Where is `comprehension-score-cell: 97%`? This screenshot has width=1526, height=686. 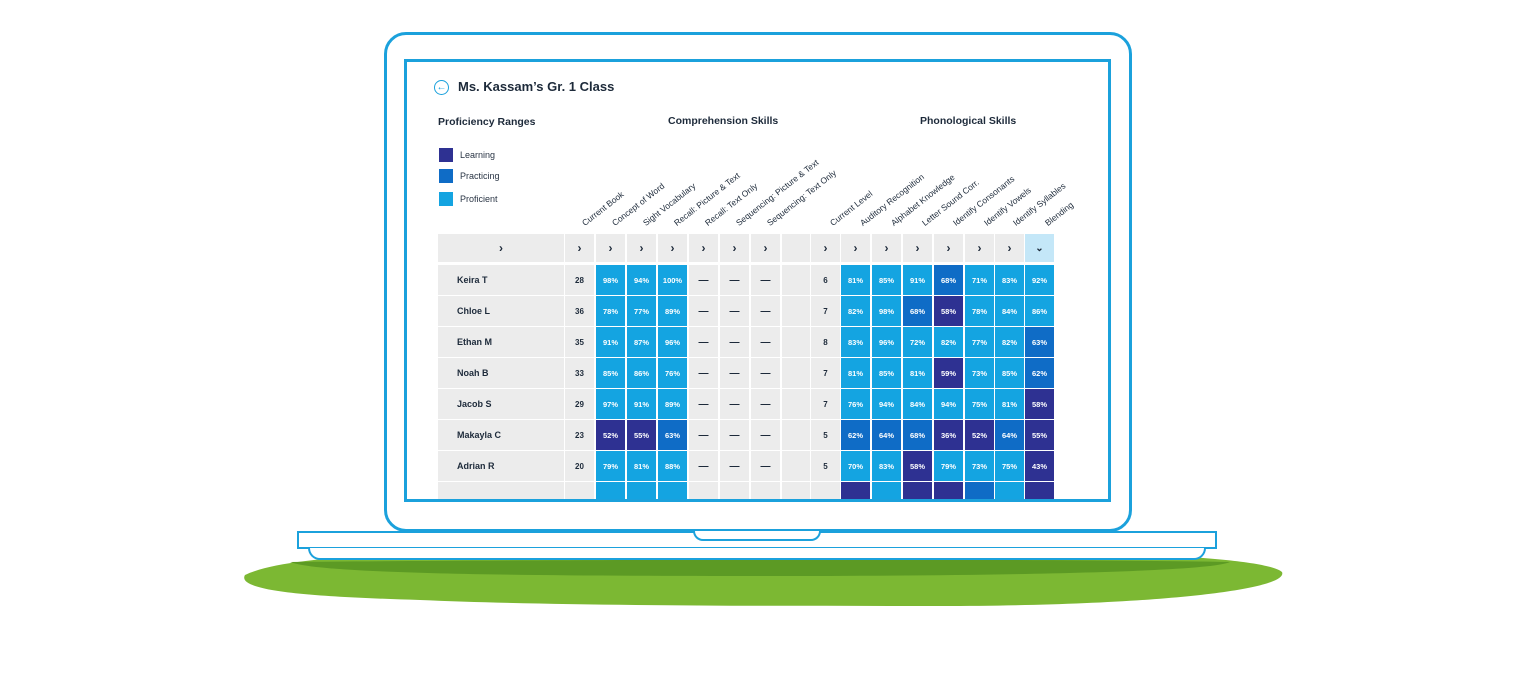 comprehension-score-cell: 97% is located at coordinates (610, 404).